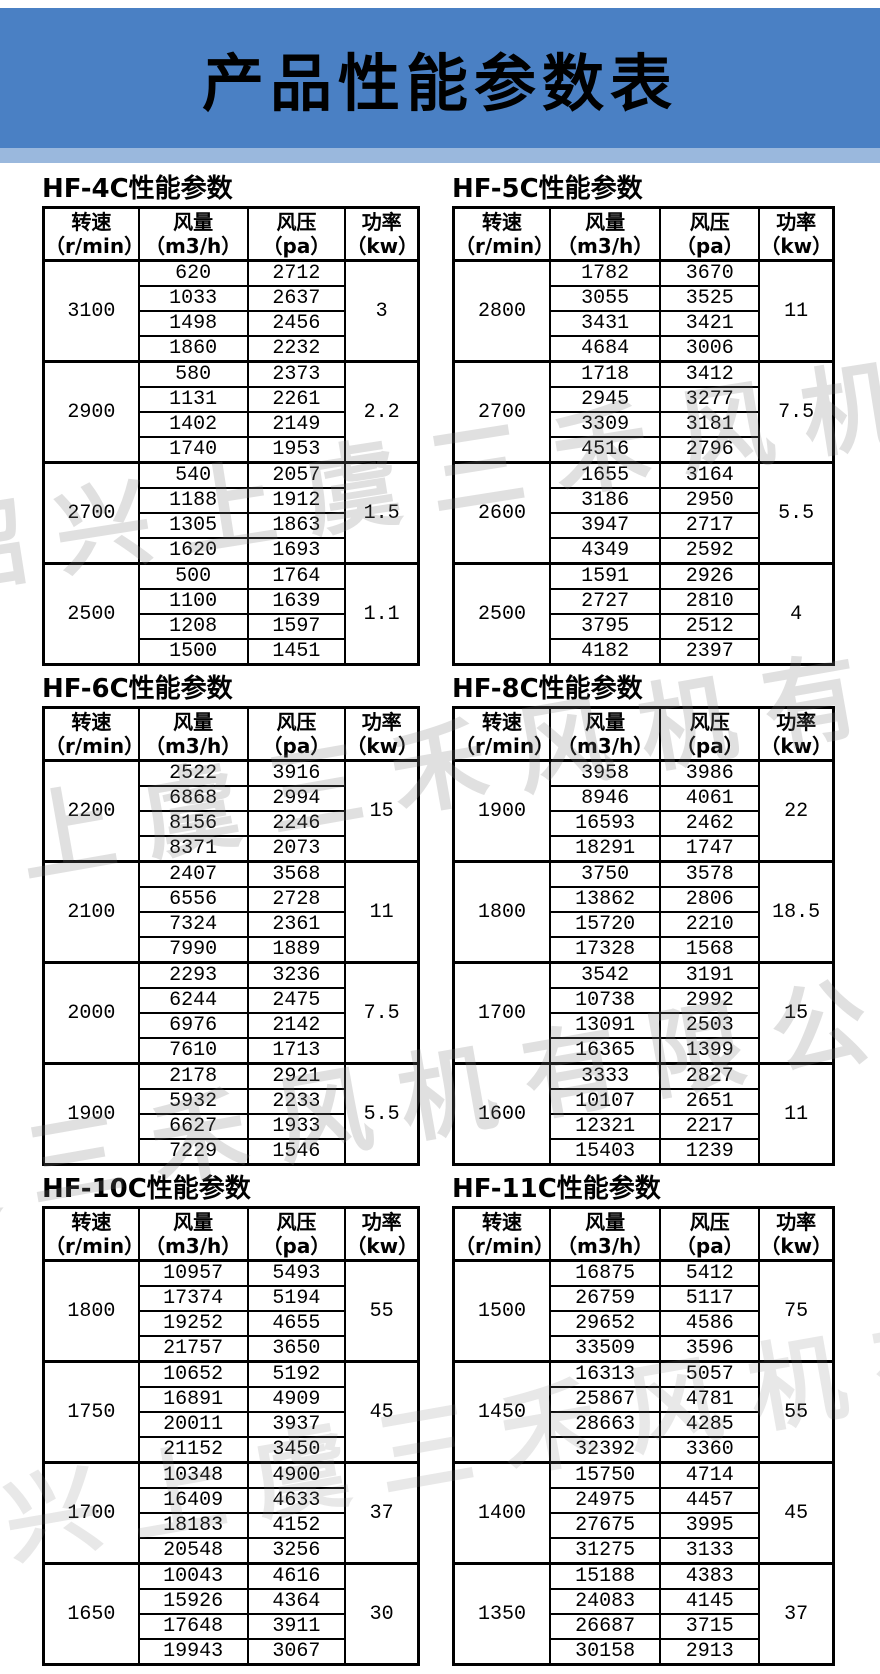 This screenshot has height=1674, width=880. I want to click on table-row: 17374 5194, so click(231, 1298).